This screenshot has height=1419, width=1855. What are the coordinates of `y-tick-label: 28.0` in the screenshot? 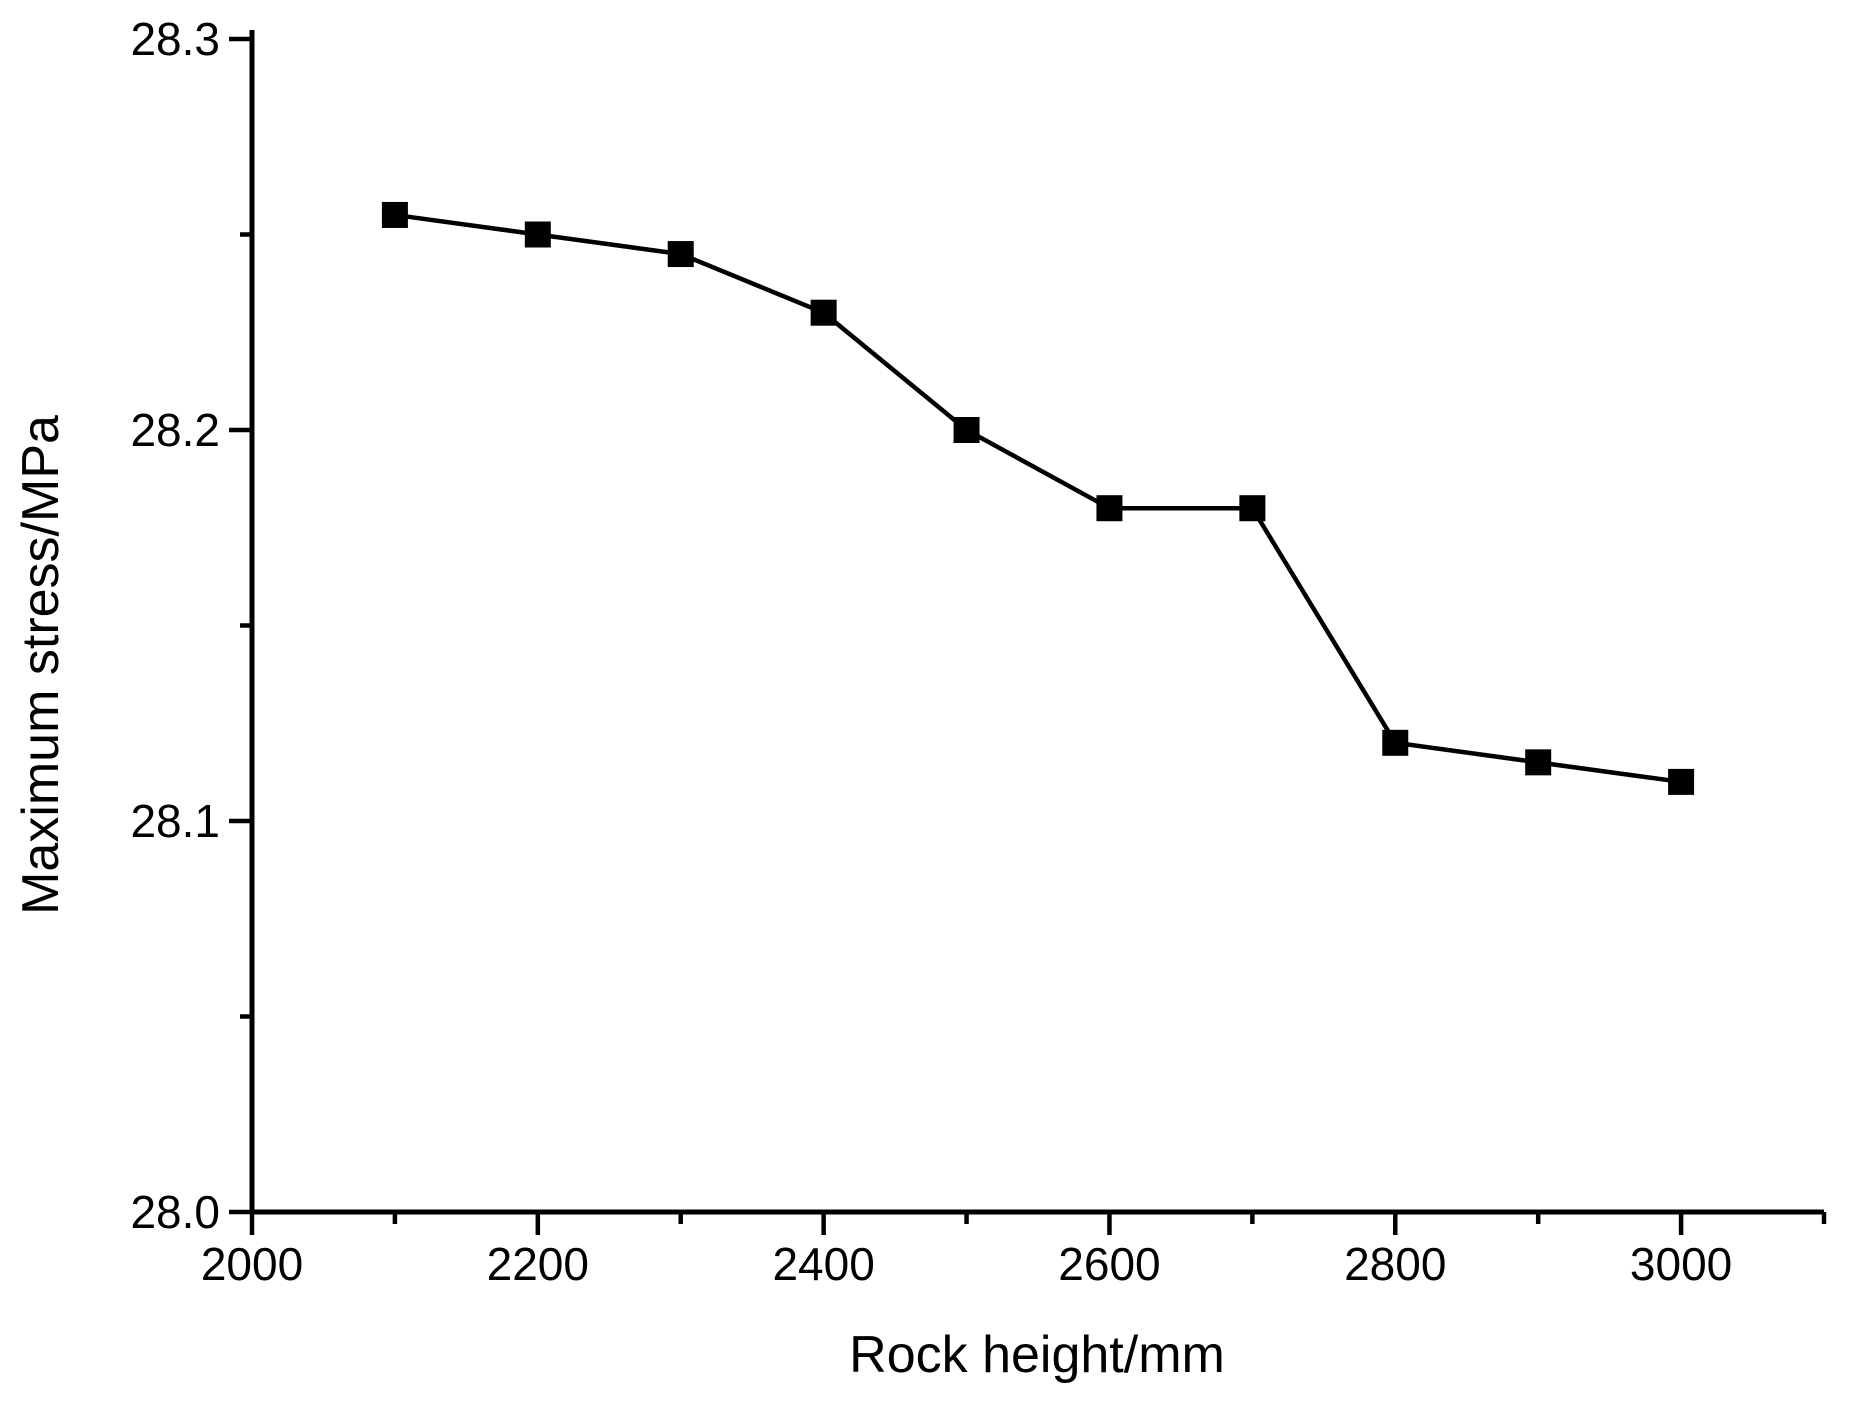 It's located at (175, 1212).